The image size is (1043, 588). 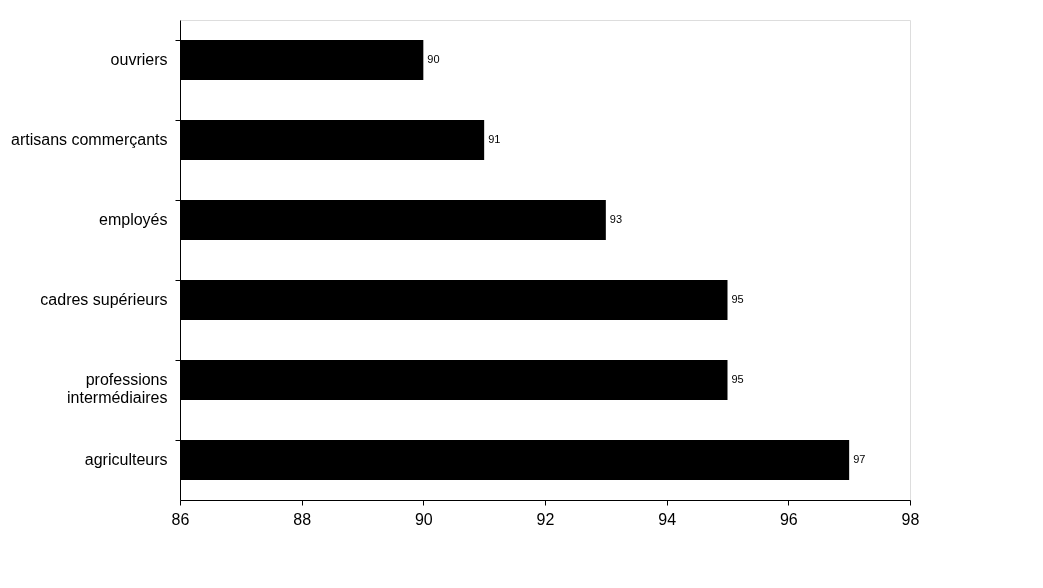 I want to click on y-tick-label: professions intermédiaires, so click(x=117, y=388).